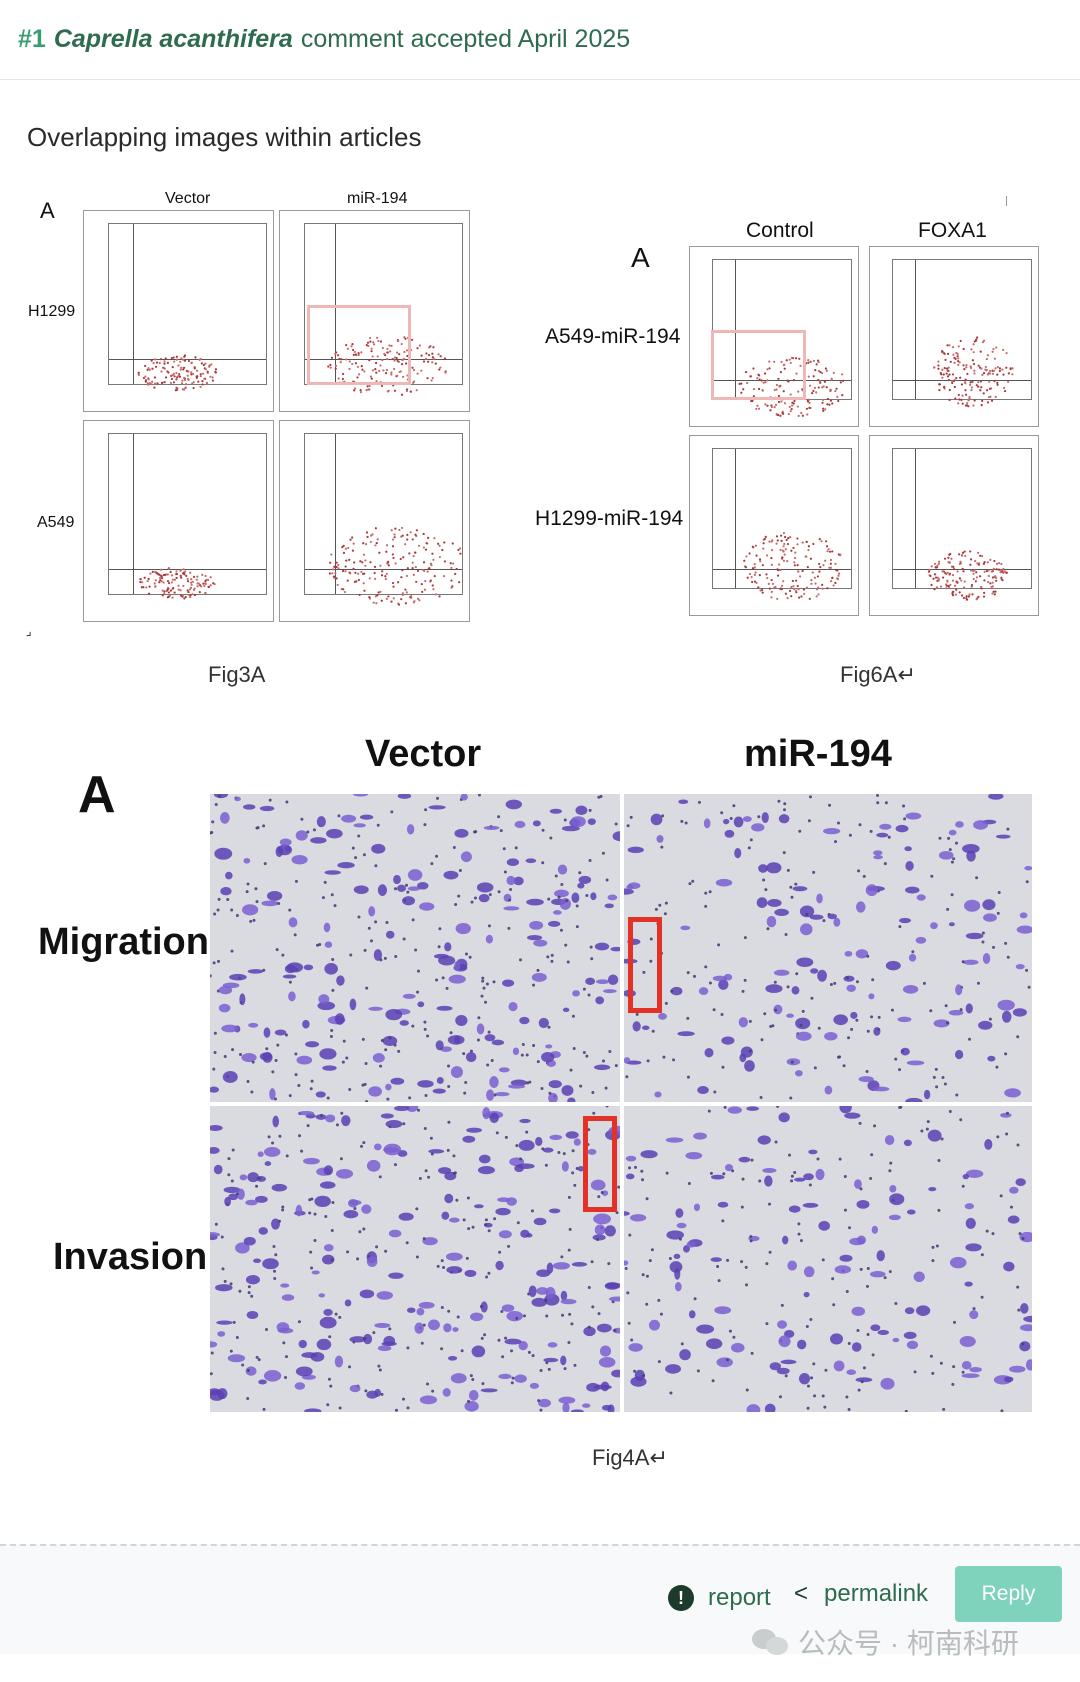 The image size is (1080, 1682). What do you see at coordinates (719, 1598) in the screenshot?
I see `report-link: ! report` at bounding box center [719, 1598].